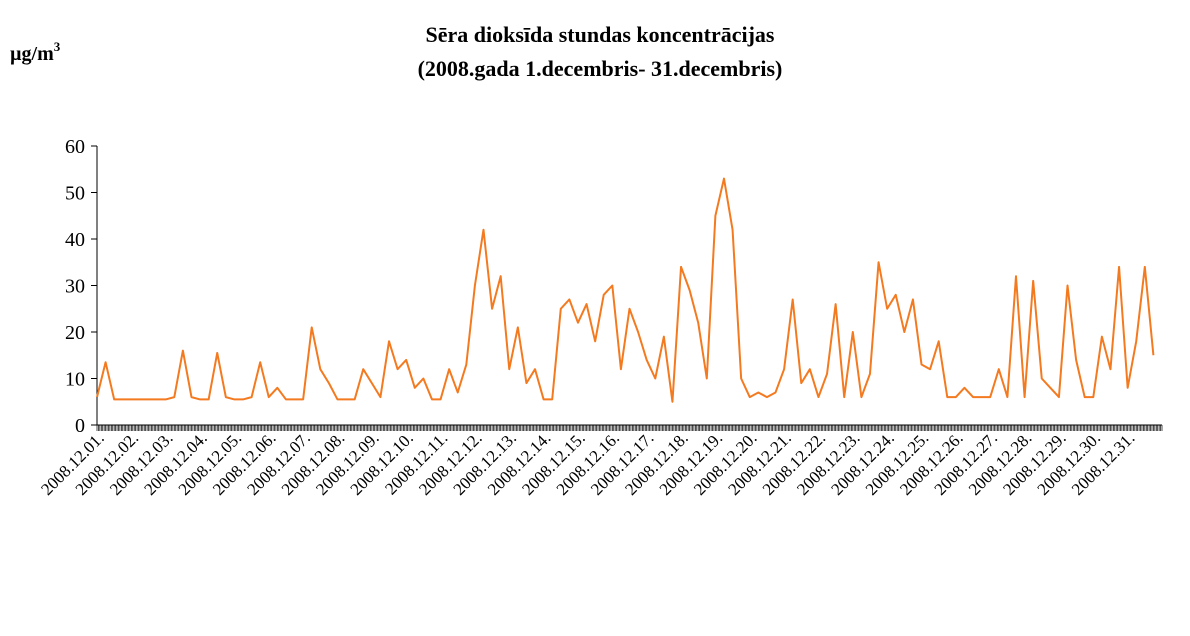 Image resolution: width=1190 pixels, height=636 pixels. Describe the element at coordinates (599, 34) in the screenshot. I see `chart-title: Sēra dioksīda stundas koncentrācijas` at that location.